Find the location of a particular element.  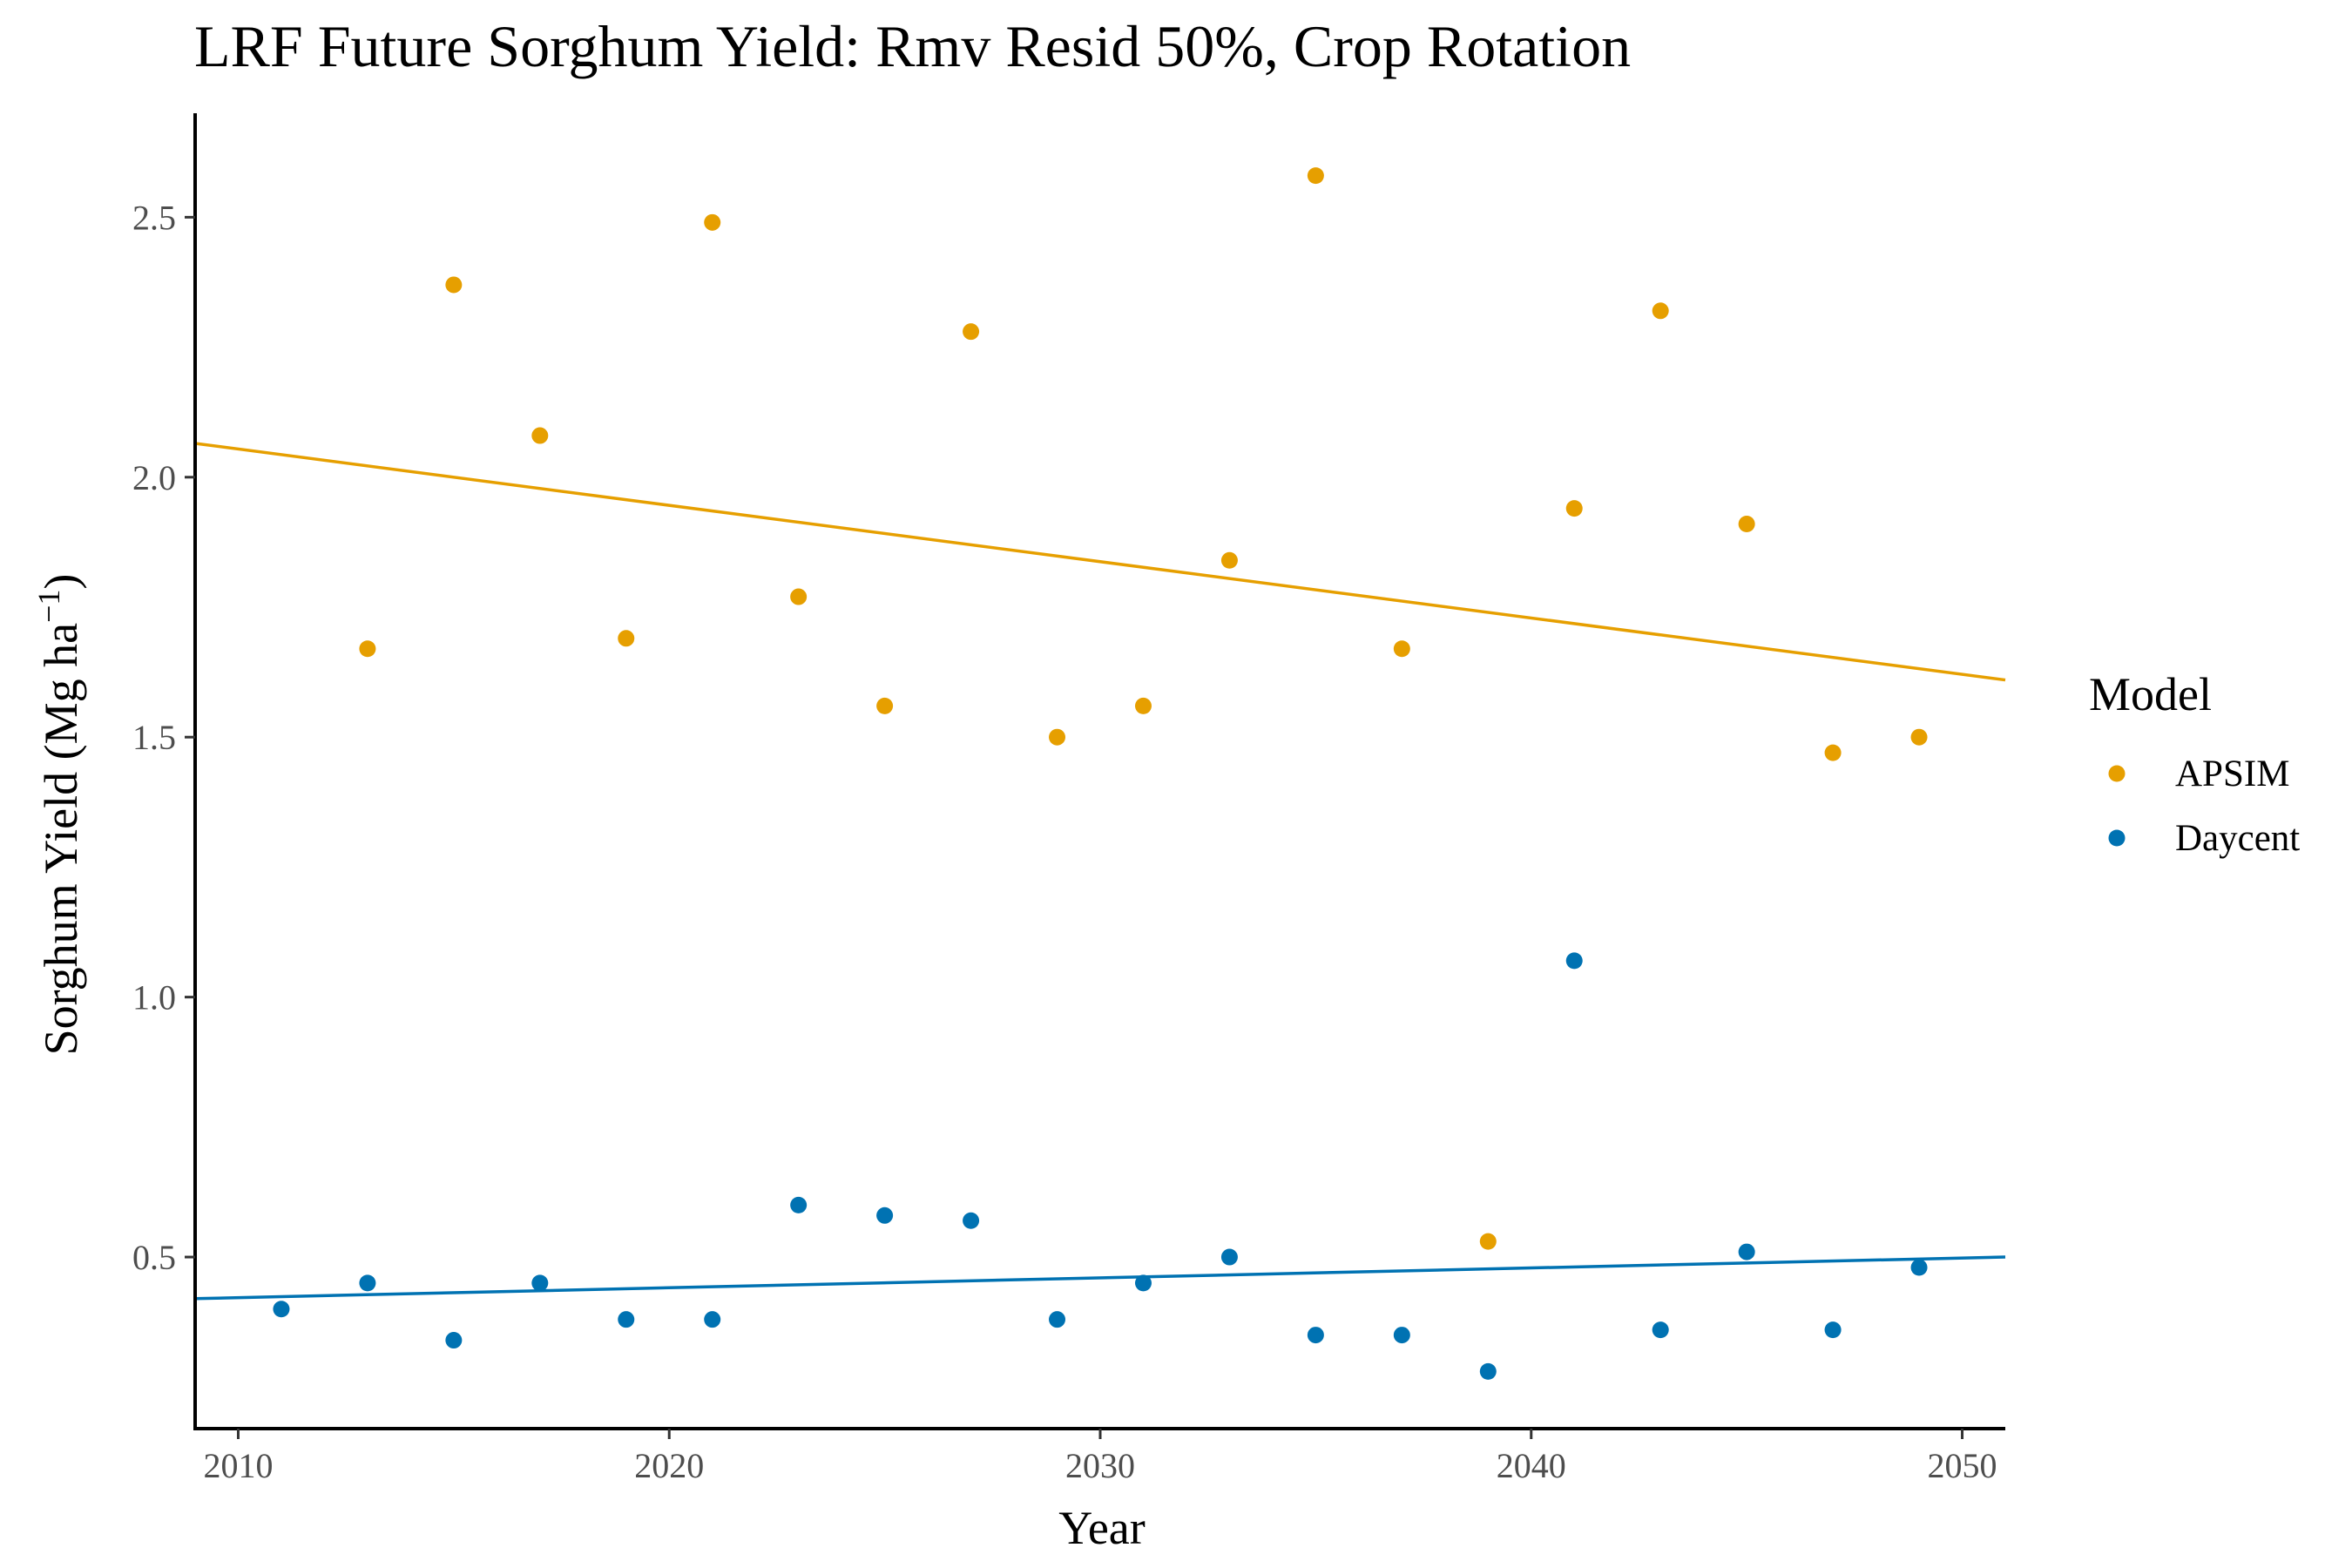

legend-label-daycent: Daycent is located at coordinates (2237, 839).